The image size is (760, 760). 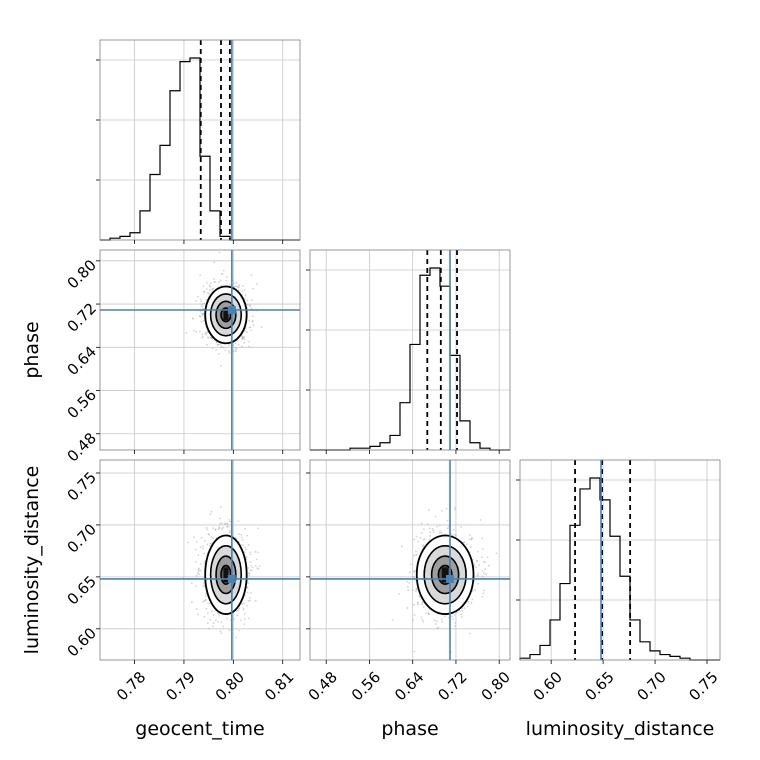 I want to click on density-peak, so click(x=226, y=575).